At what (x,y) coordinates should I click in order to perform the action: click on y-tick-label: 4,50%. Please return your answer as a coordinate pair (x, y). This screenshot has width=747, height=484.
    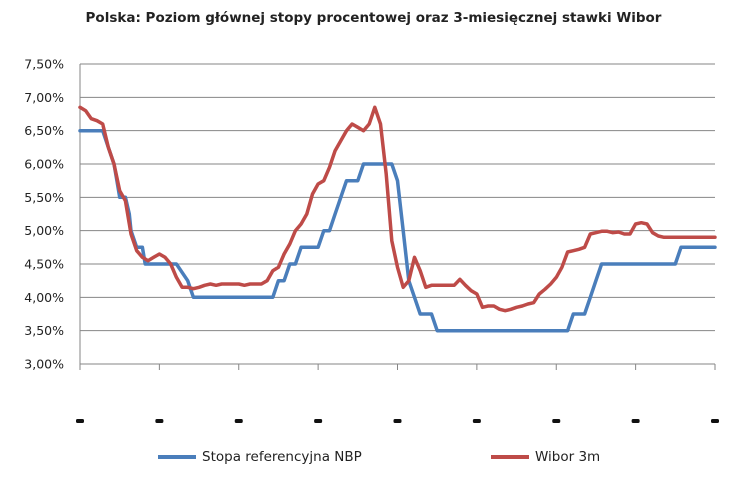
    Looking at the image, I should click on (44, 264).